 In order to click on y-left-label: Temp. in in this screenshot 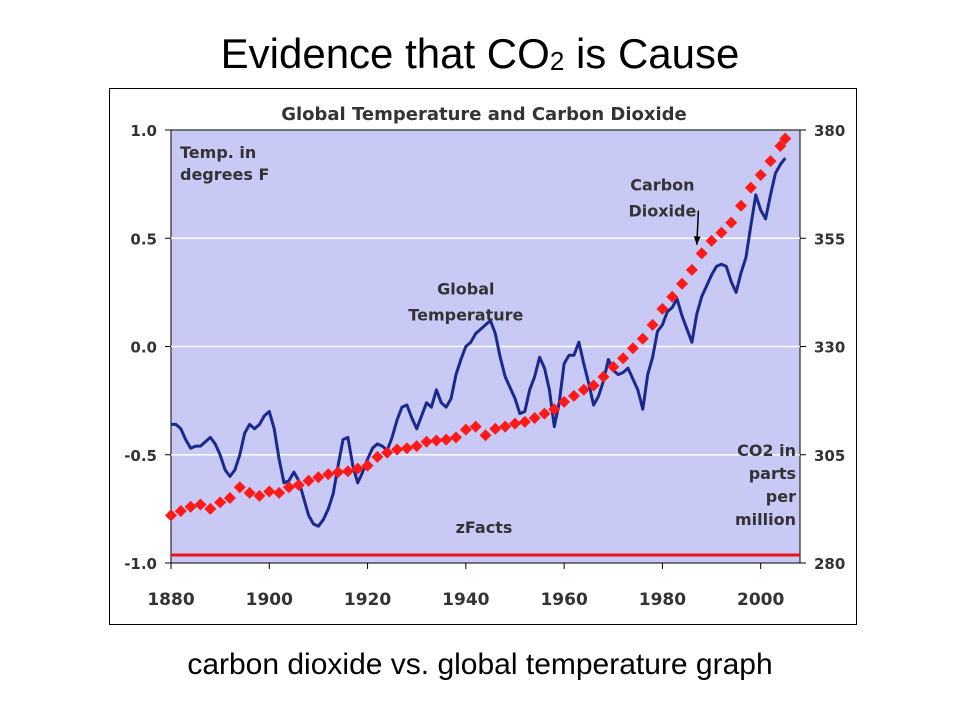, I will do `click(218, 152)`.